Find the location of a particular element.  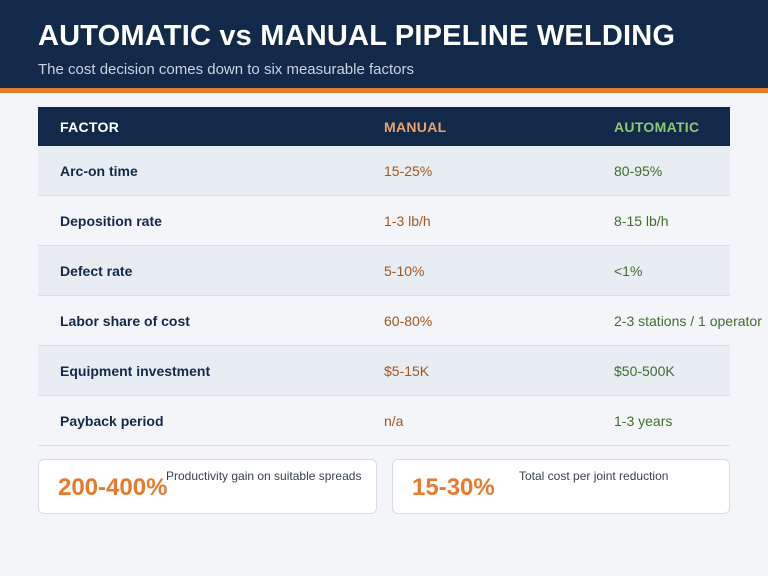

manual-cell: 60-80% is located at coordinates (408, 321).